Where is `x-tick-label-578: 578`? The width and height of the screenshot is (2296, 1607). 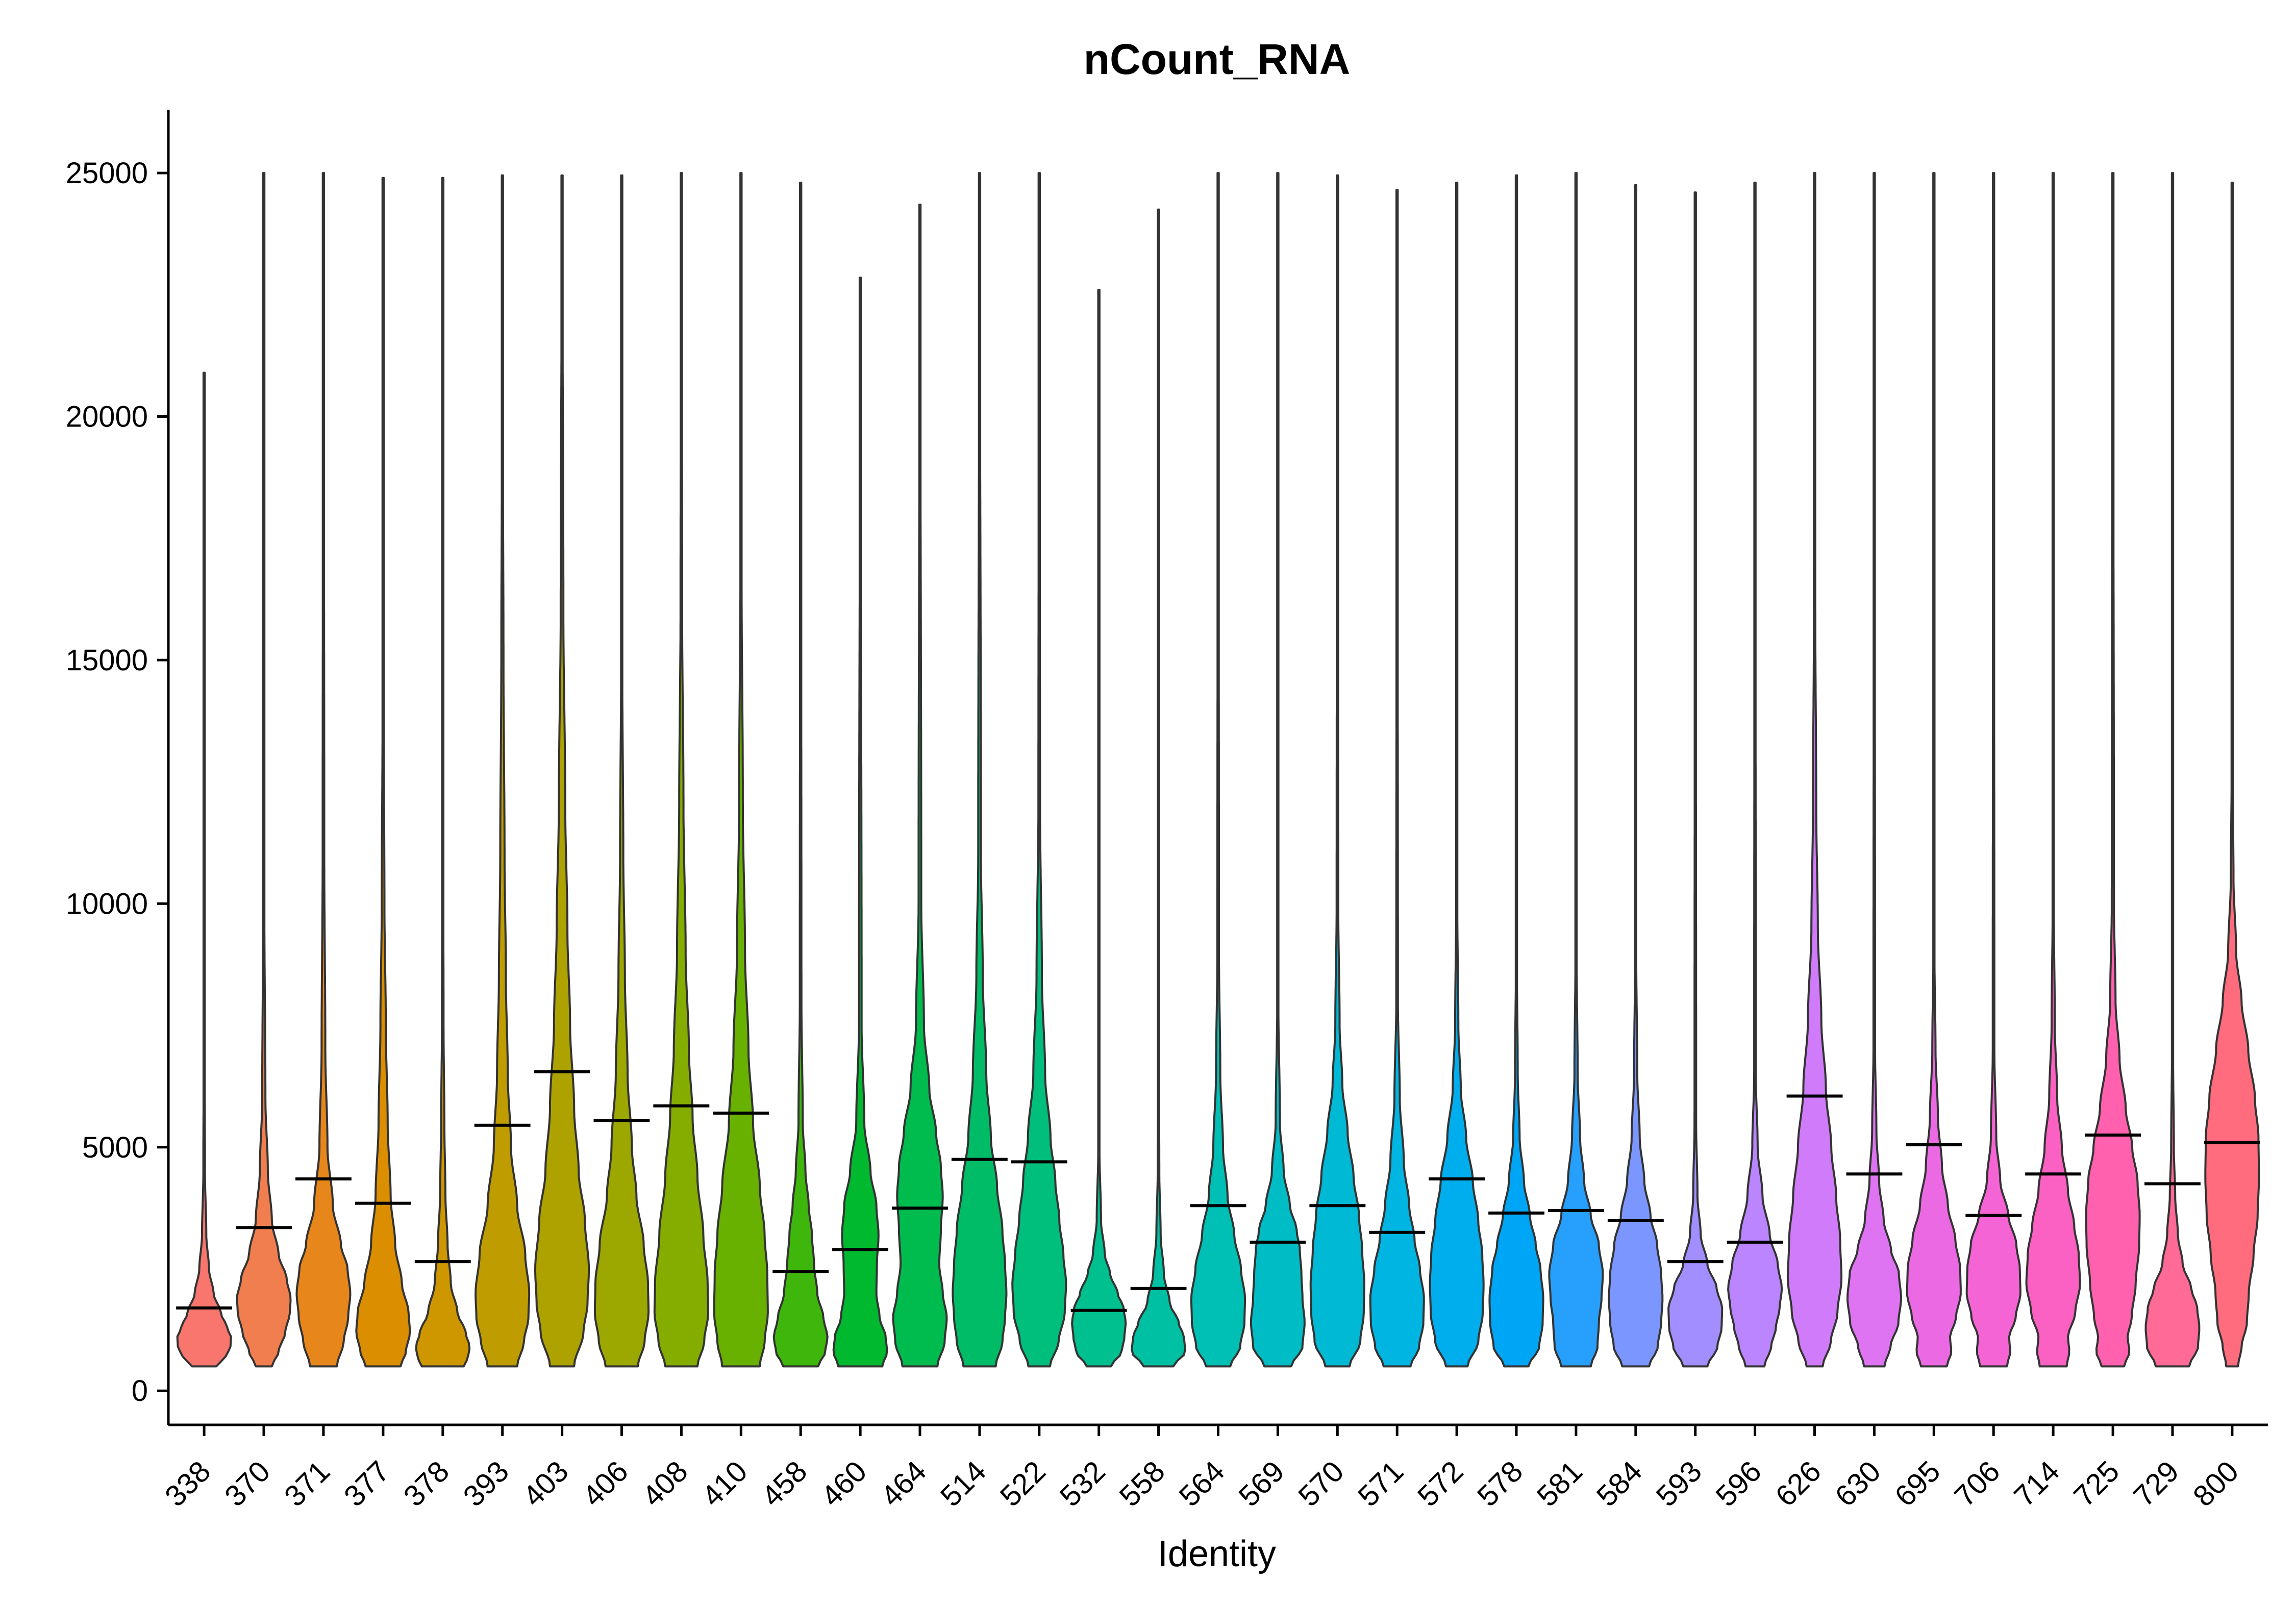 x-tick-label-578: 578 is located at coordinates (1500, 1483).